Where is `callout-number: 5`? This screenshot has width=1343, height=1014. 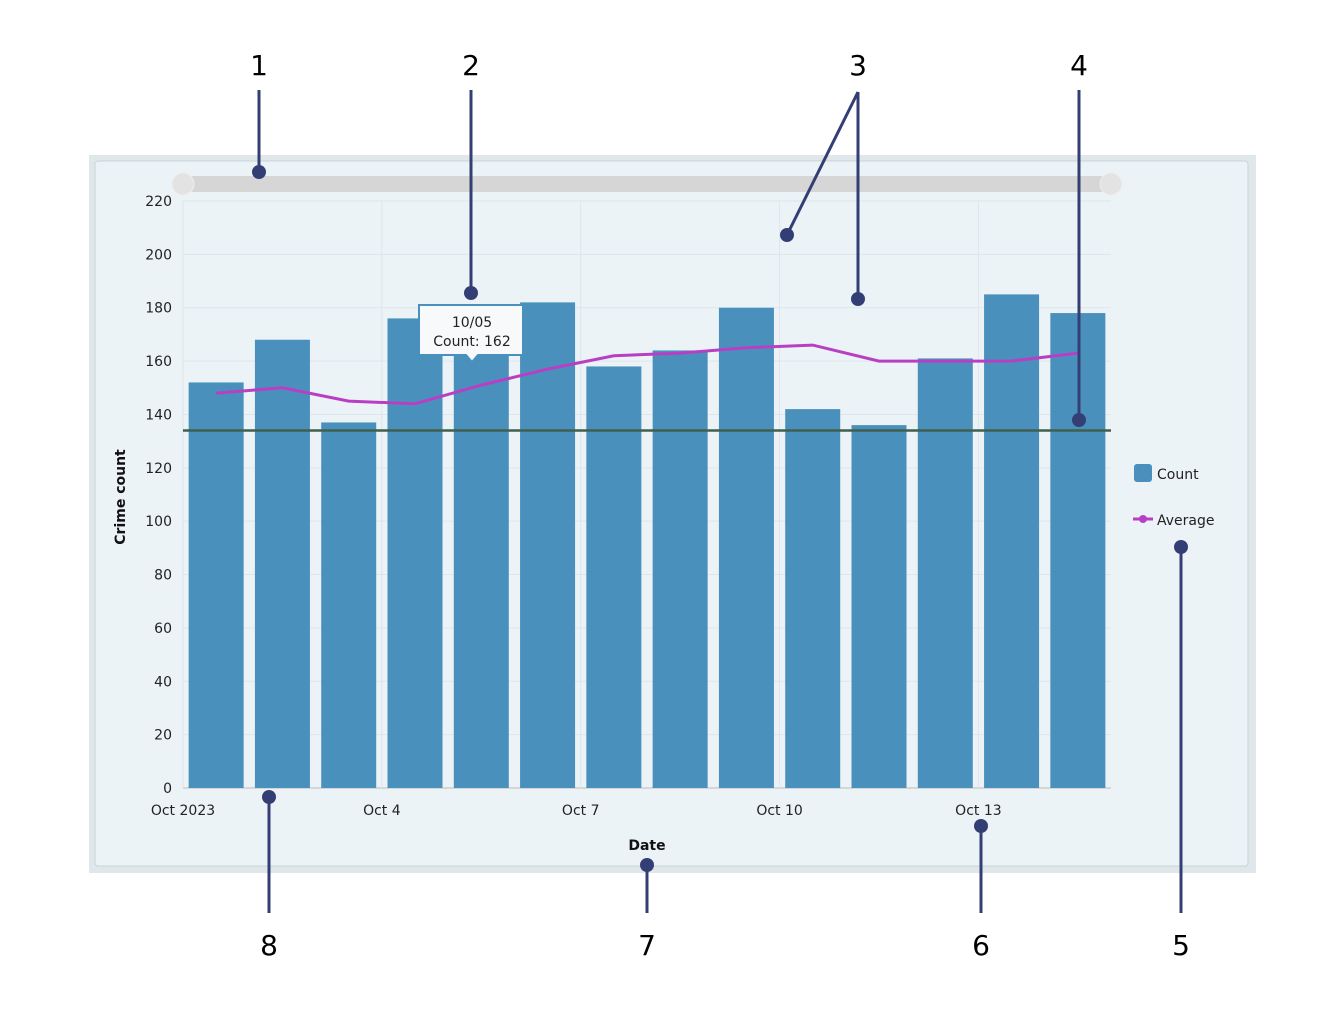 callout-number: 5 is located at coordinates (1181, 945).